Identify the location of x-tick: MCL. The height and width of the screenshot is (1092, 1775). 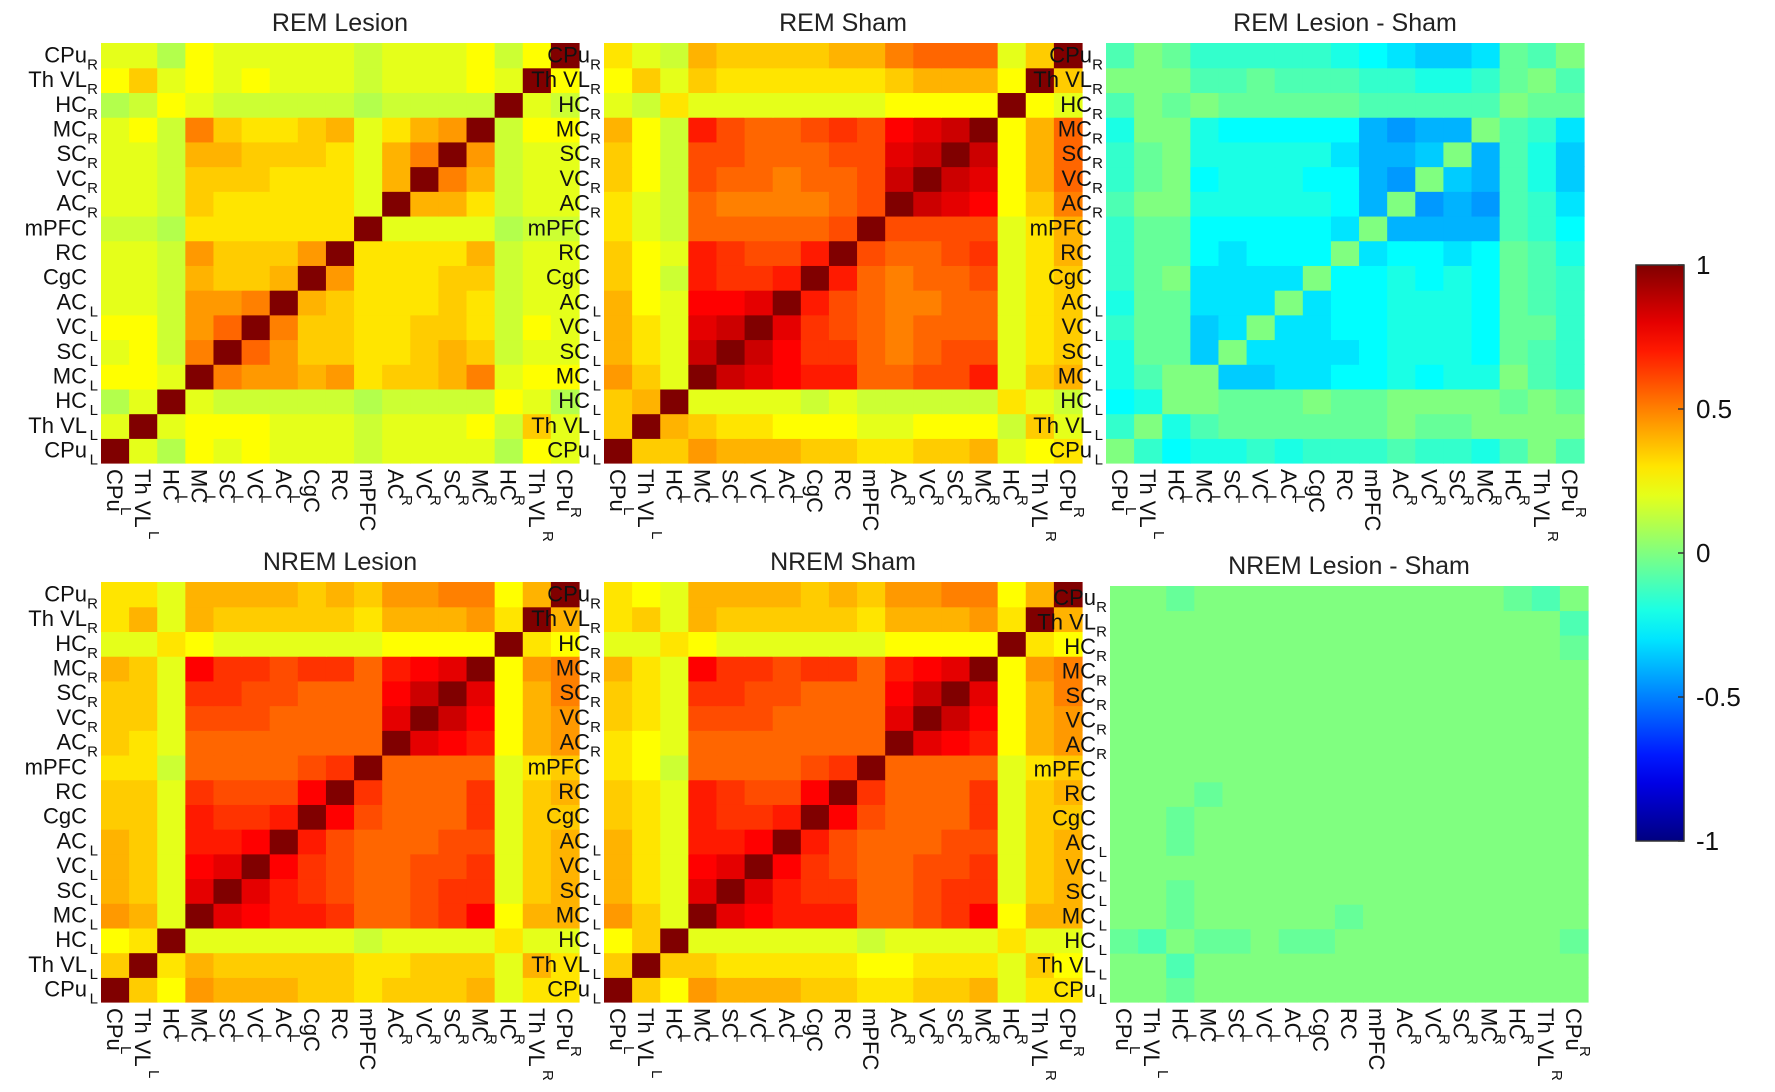
(1211, 1025).